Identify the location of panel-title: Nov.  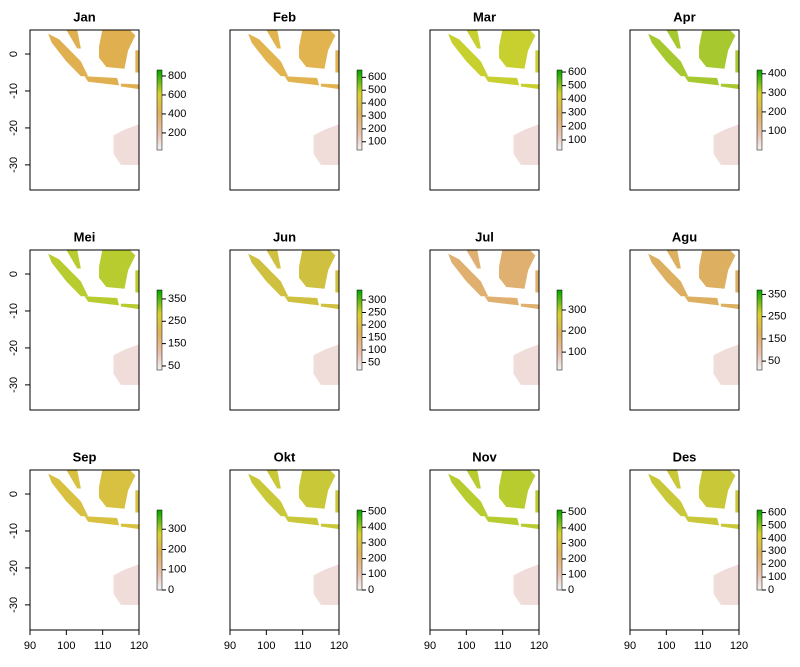
(484, 456).